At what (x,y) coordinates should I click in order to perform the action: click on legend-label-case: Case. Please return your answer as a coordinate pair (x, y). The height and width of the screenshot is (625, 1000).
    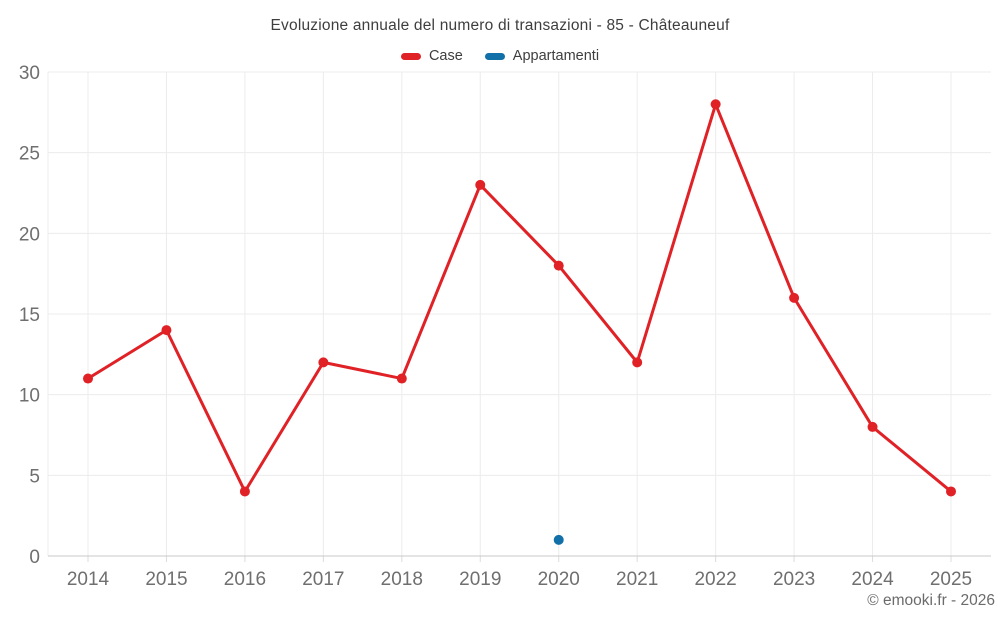
    Looking at the image, I should click on (445, 56).